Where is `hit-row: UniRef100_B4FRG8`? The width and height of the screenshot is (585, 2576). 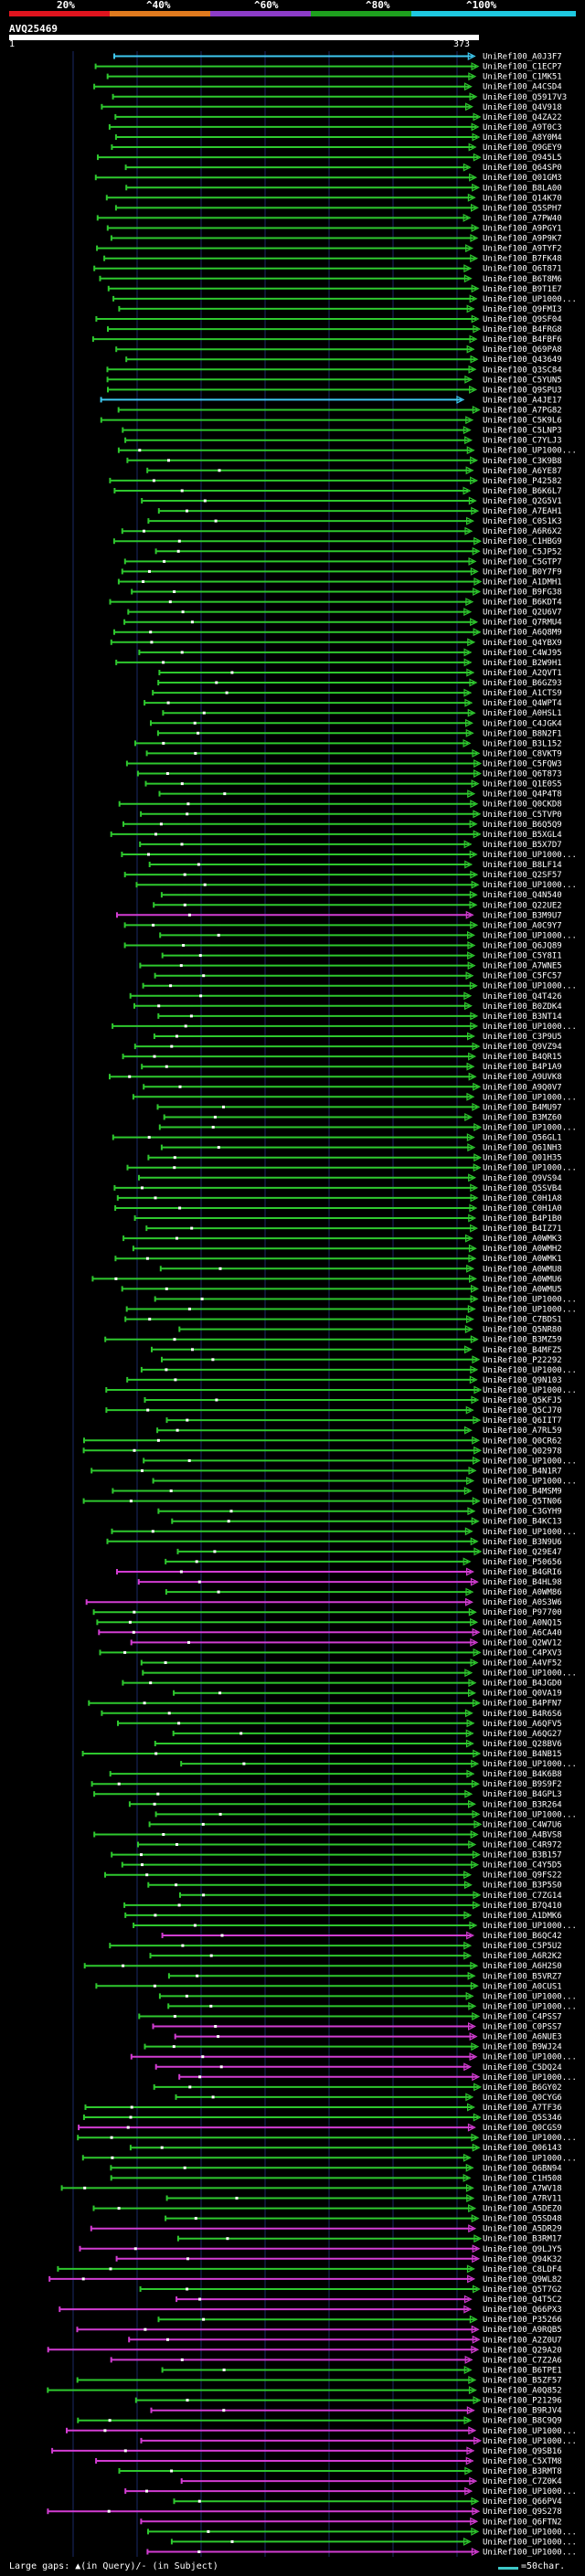 hit-row: UniRef100_B4FRG8 is located at coordinates (335, 329).